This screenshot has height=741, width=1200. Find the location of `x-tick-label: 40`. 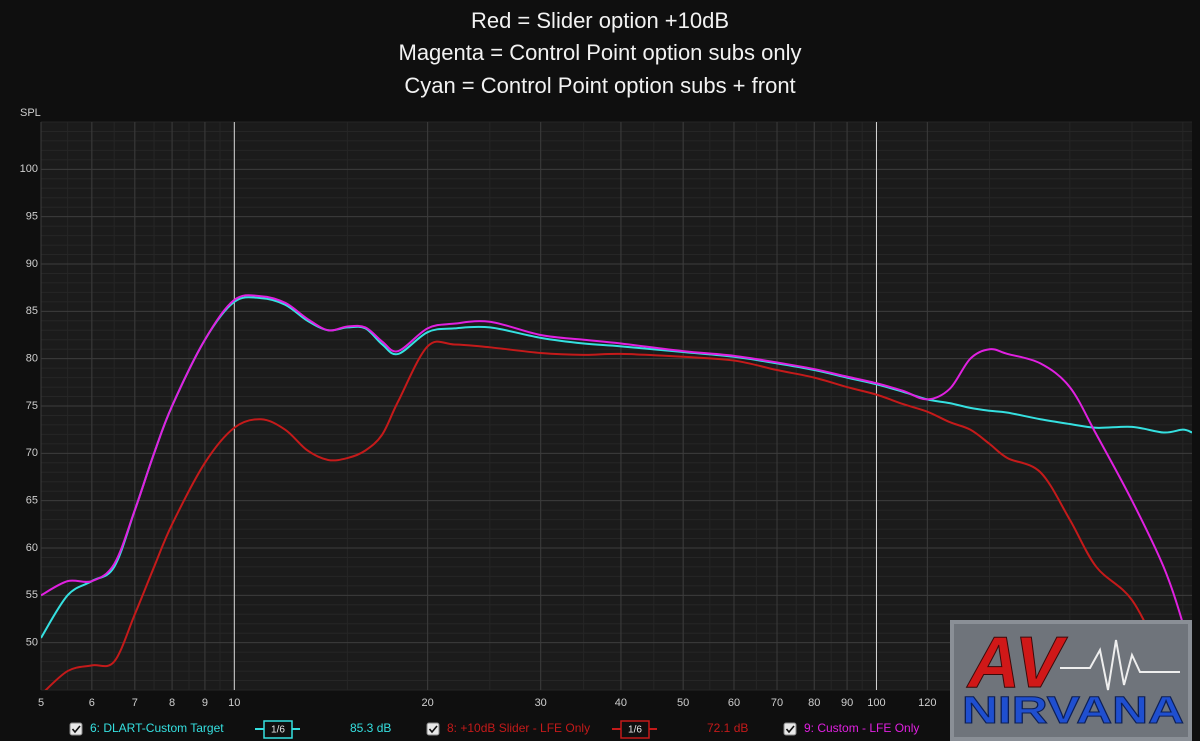

x-tick-label: 40 is located at coordinates (621, 703).